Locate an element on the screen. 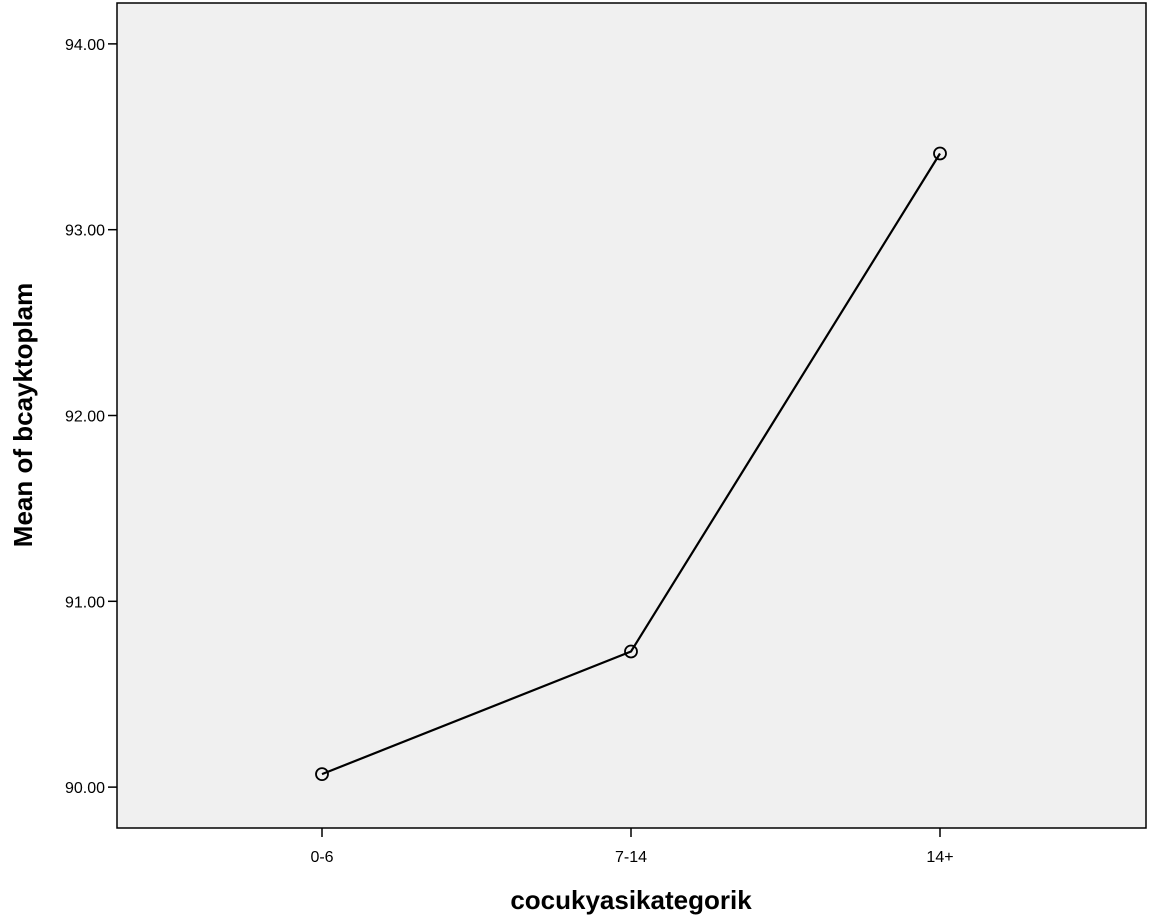 This screenshot has height=922, width=1153. x-tick-label: 7-14 is located at coordinates (631, 857).